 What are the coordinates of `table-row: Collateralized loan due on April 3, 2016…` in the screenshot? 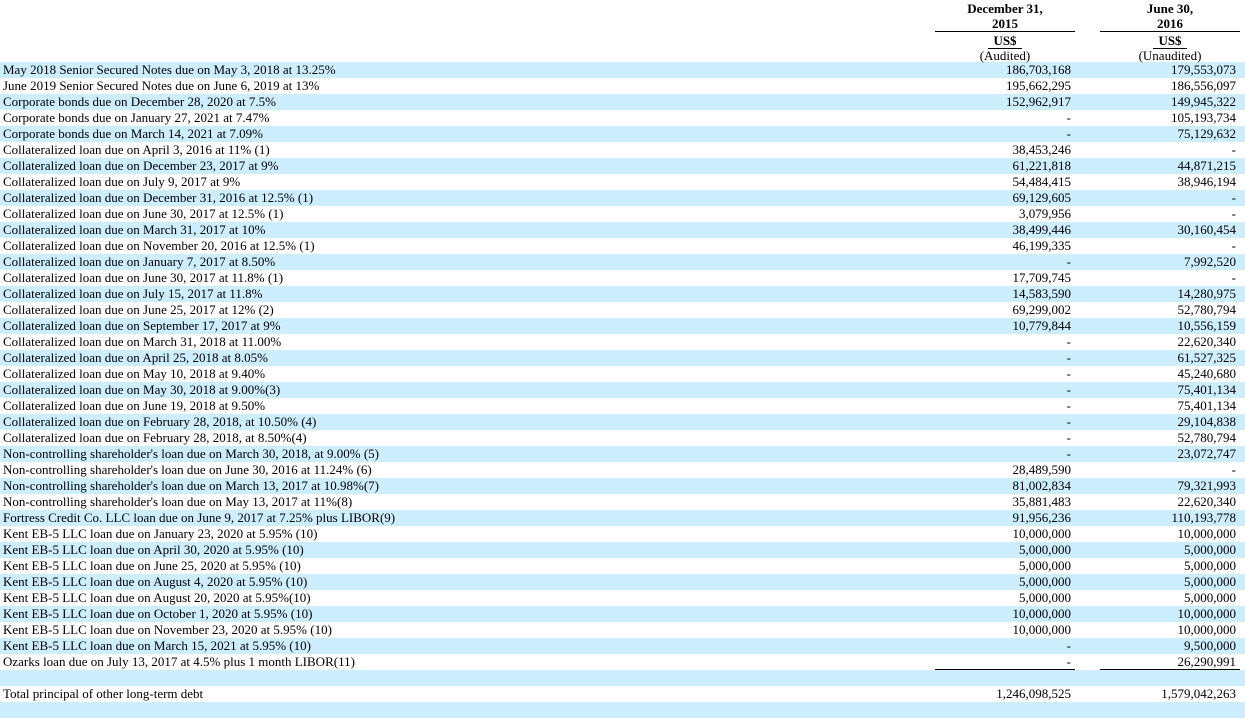 It's located at (622, 150).